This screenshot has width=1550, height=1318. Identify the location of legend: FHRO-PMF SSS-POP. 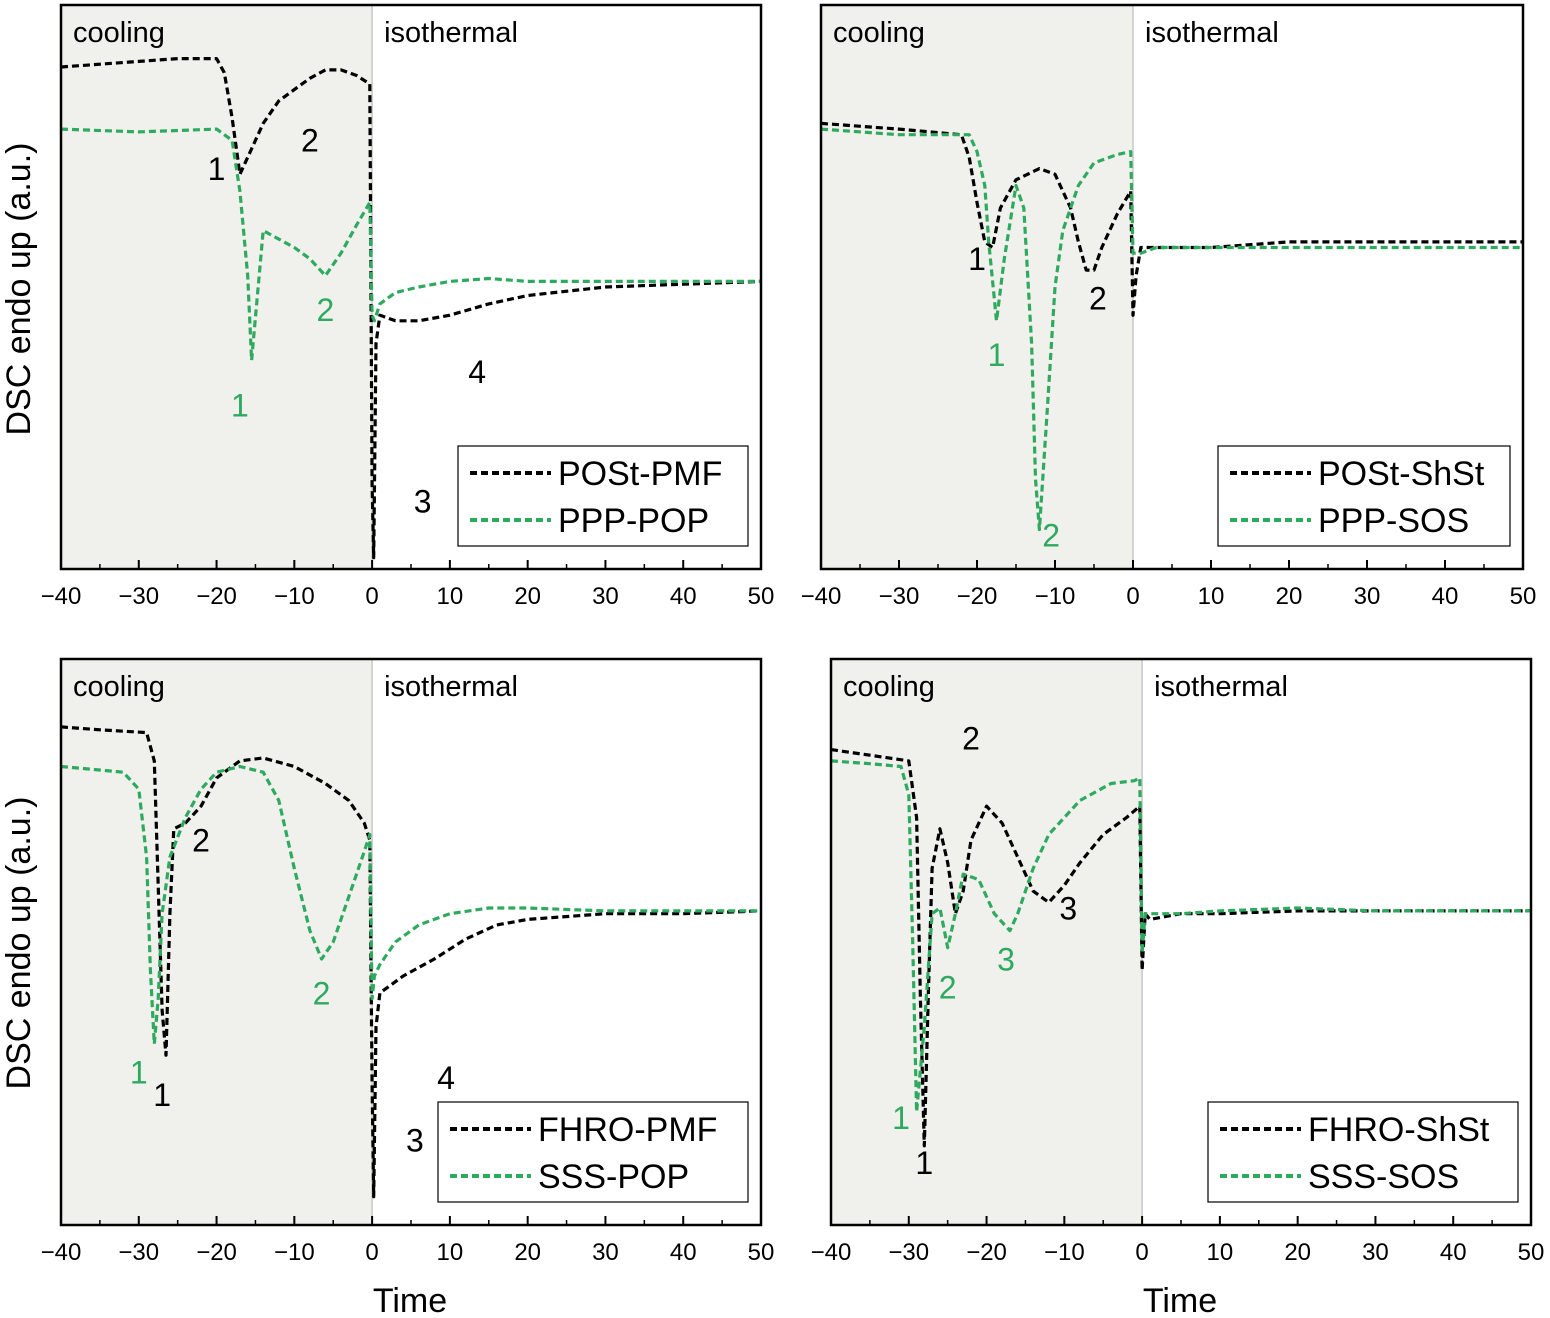
(593, 1152).